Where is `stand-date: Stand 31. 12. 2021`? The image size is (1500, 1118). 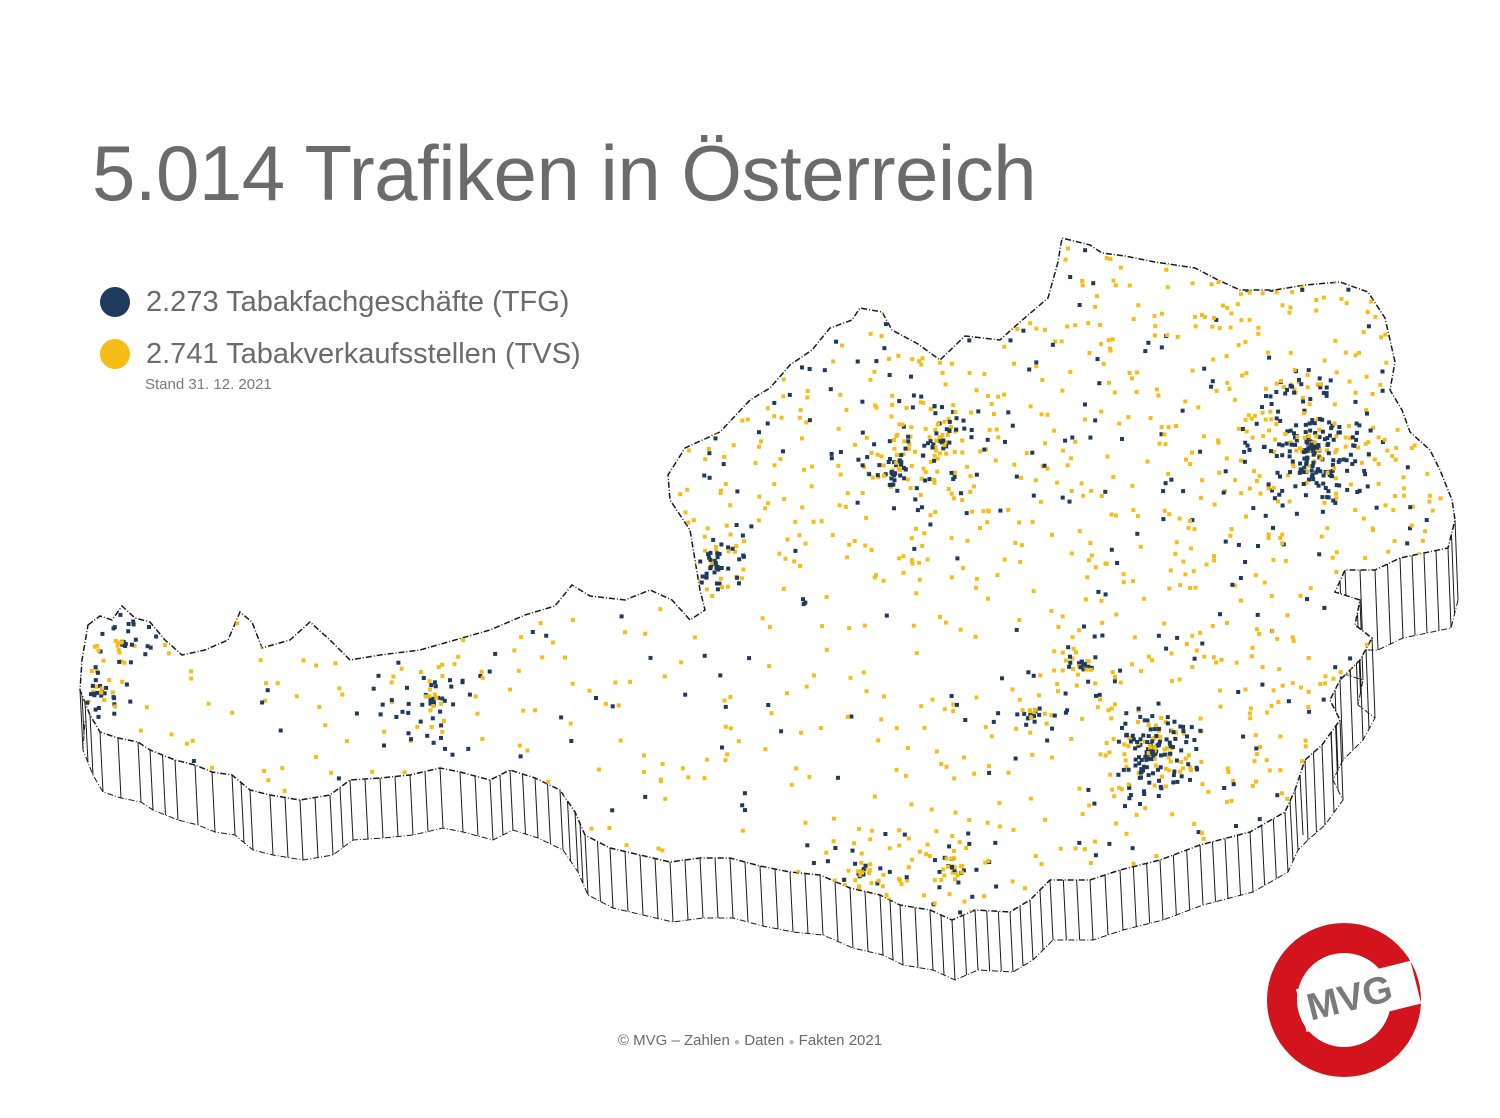 stand-date: Stand 31. 12. 2021 is located at coordinates (208, 384).